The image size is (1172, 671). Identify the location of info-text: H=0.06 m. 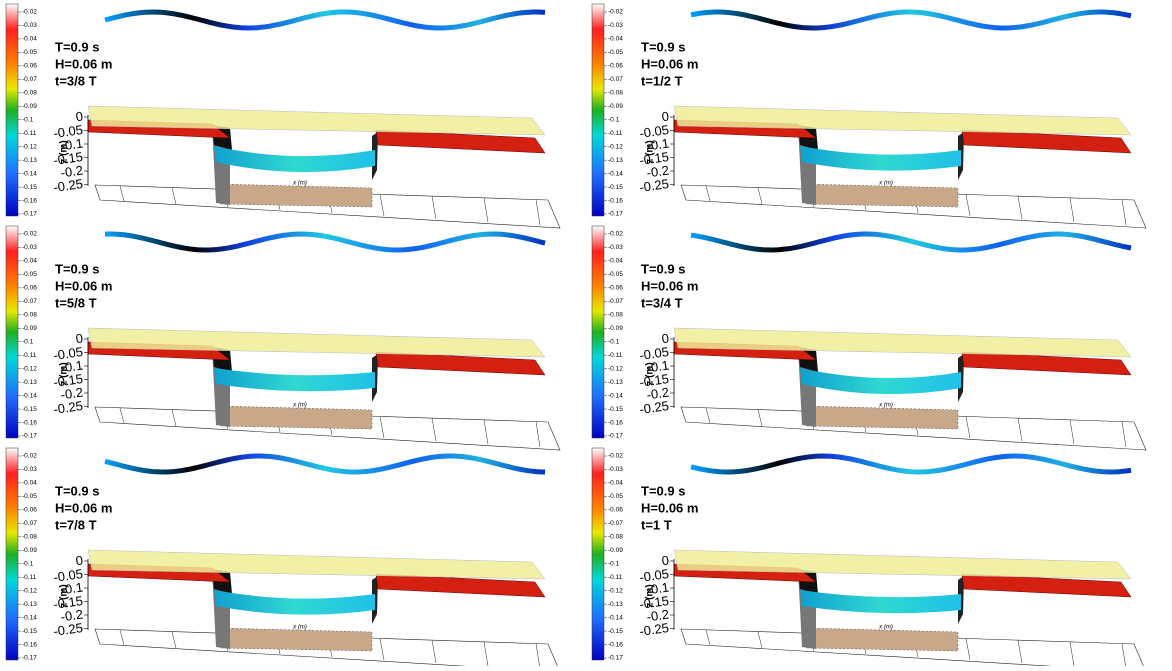
(83, 63).